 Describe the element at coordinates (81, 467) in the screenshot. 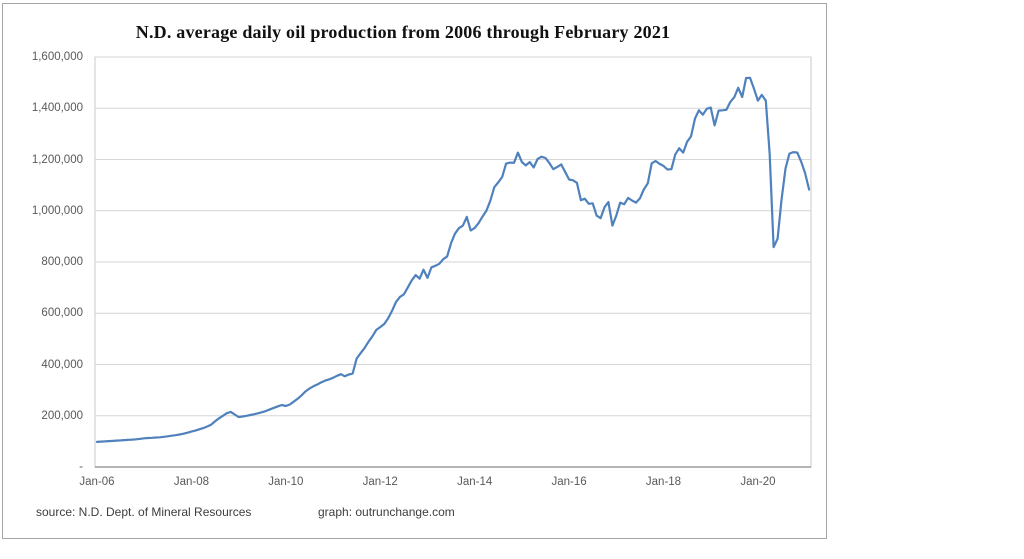

I see `y-tick-label: -` at that location.